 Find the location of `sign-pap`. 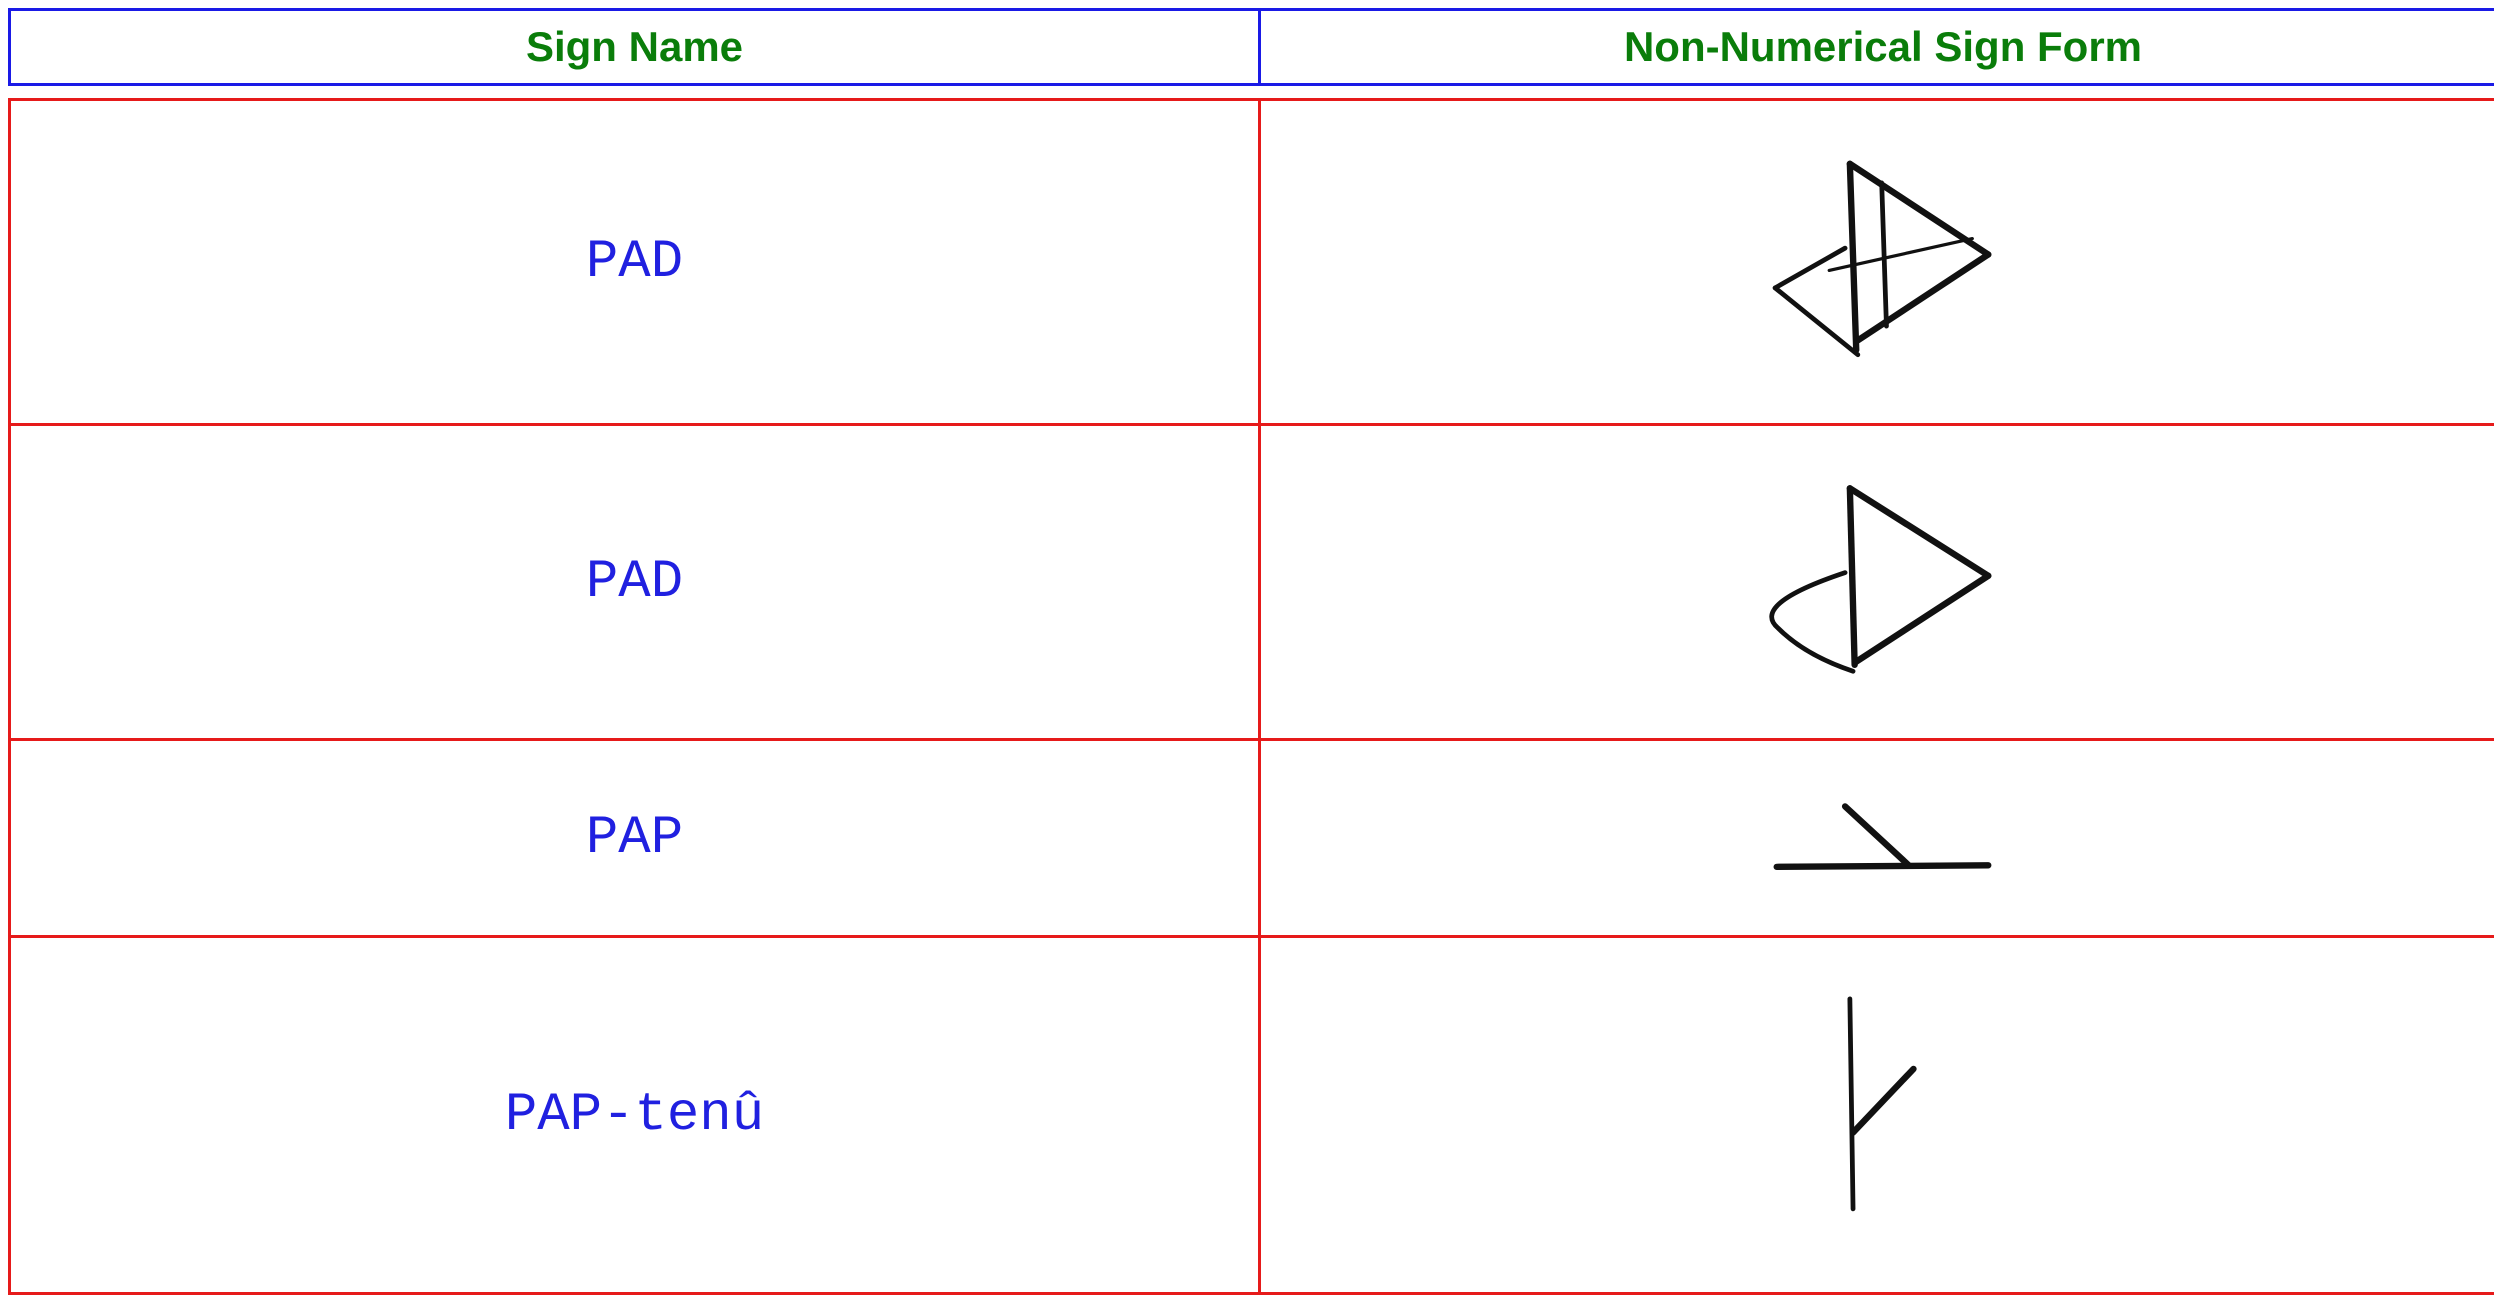

sign-pap is located at coordinates (1882, 837).